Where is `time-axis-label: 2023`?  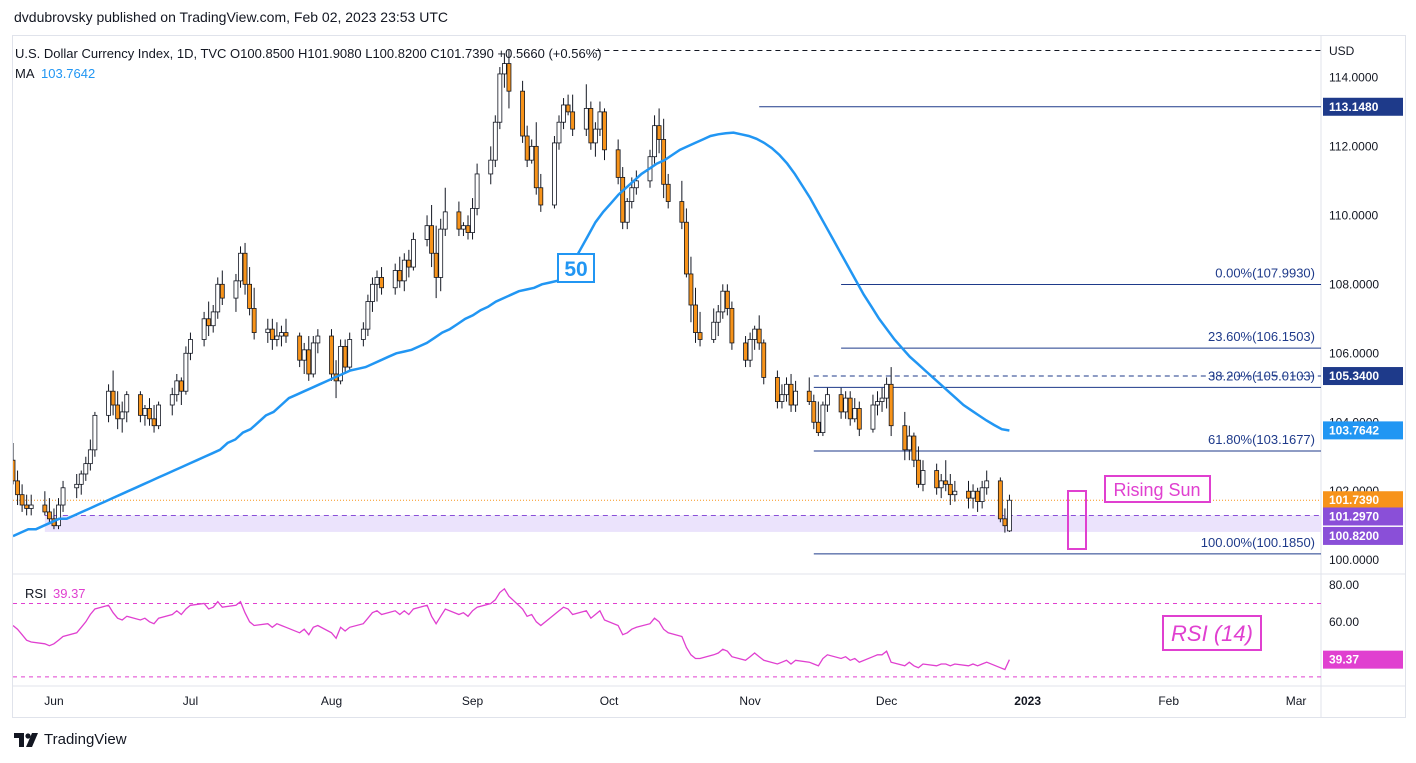 time-axis-label: 2023 is located at coordinates (1027, 701).